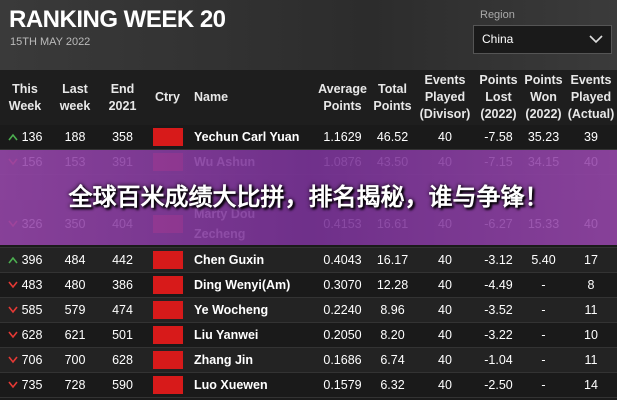 The image size is (617, 400). Describe the element at coordinates (542, 39) in the screenshot. I see `region-select: China` at that location.